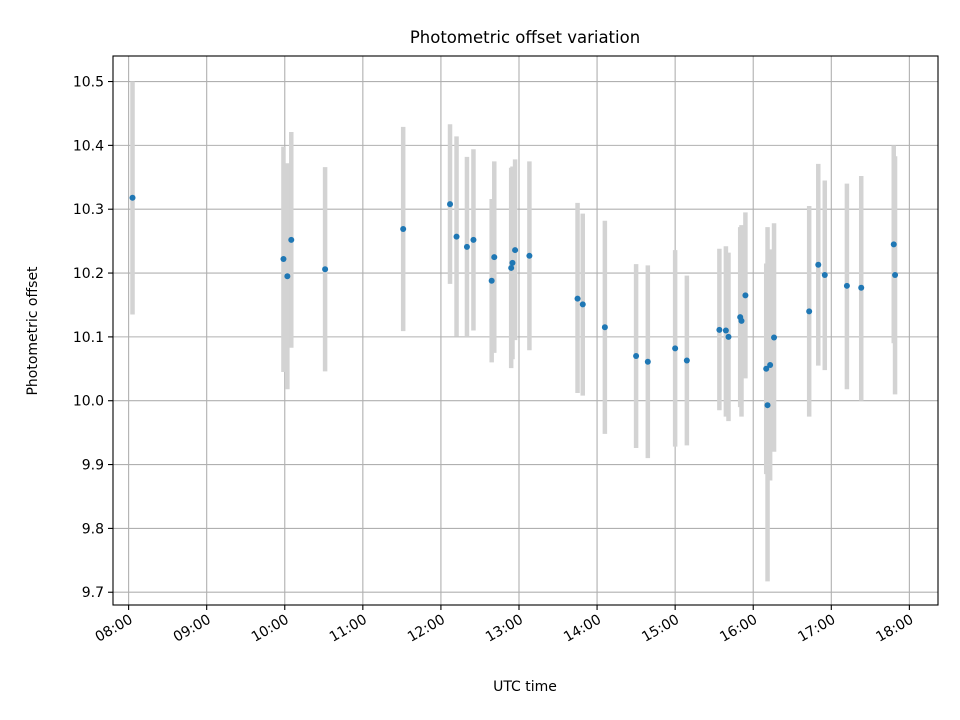 This screenshot has height=720, width=960. I want to click on y-tick-label: 9.7, so click(93, 593).